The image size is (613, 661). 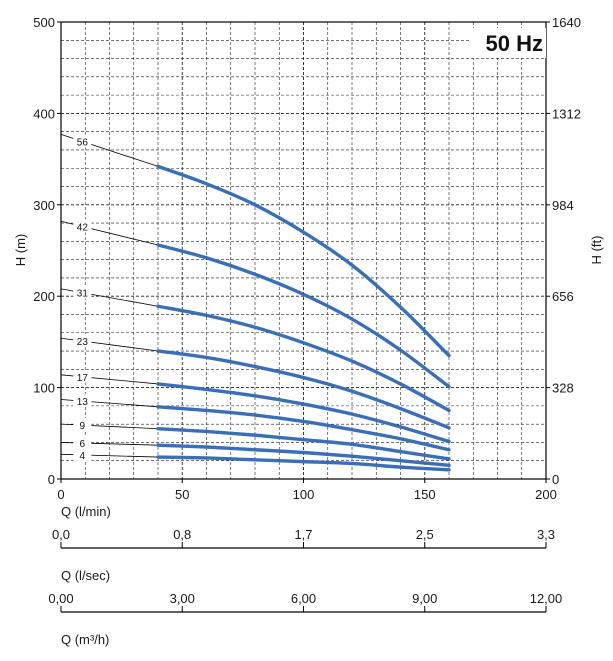 I want to click on x-tick-label: 150, so click(x=425, y=494).